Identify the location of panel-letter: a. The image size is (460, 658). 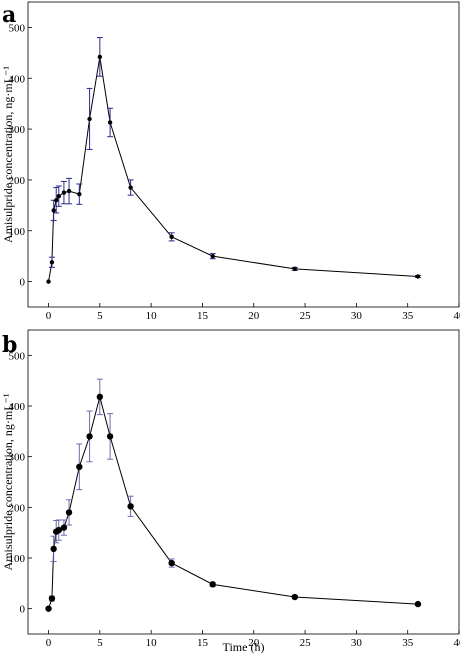
(9, 15).